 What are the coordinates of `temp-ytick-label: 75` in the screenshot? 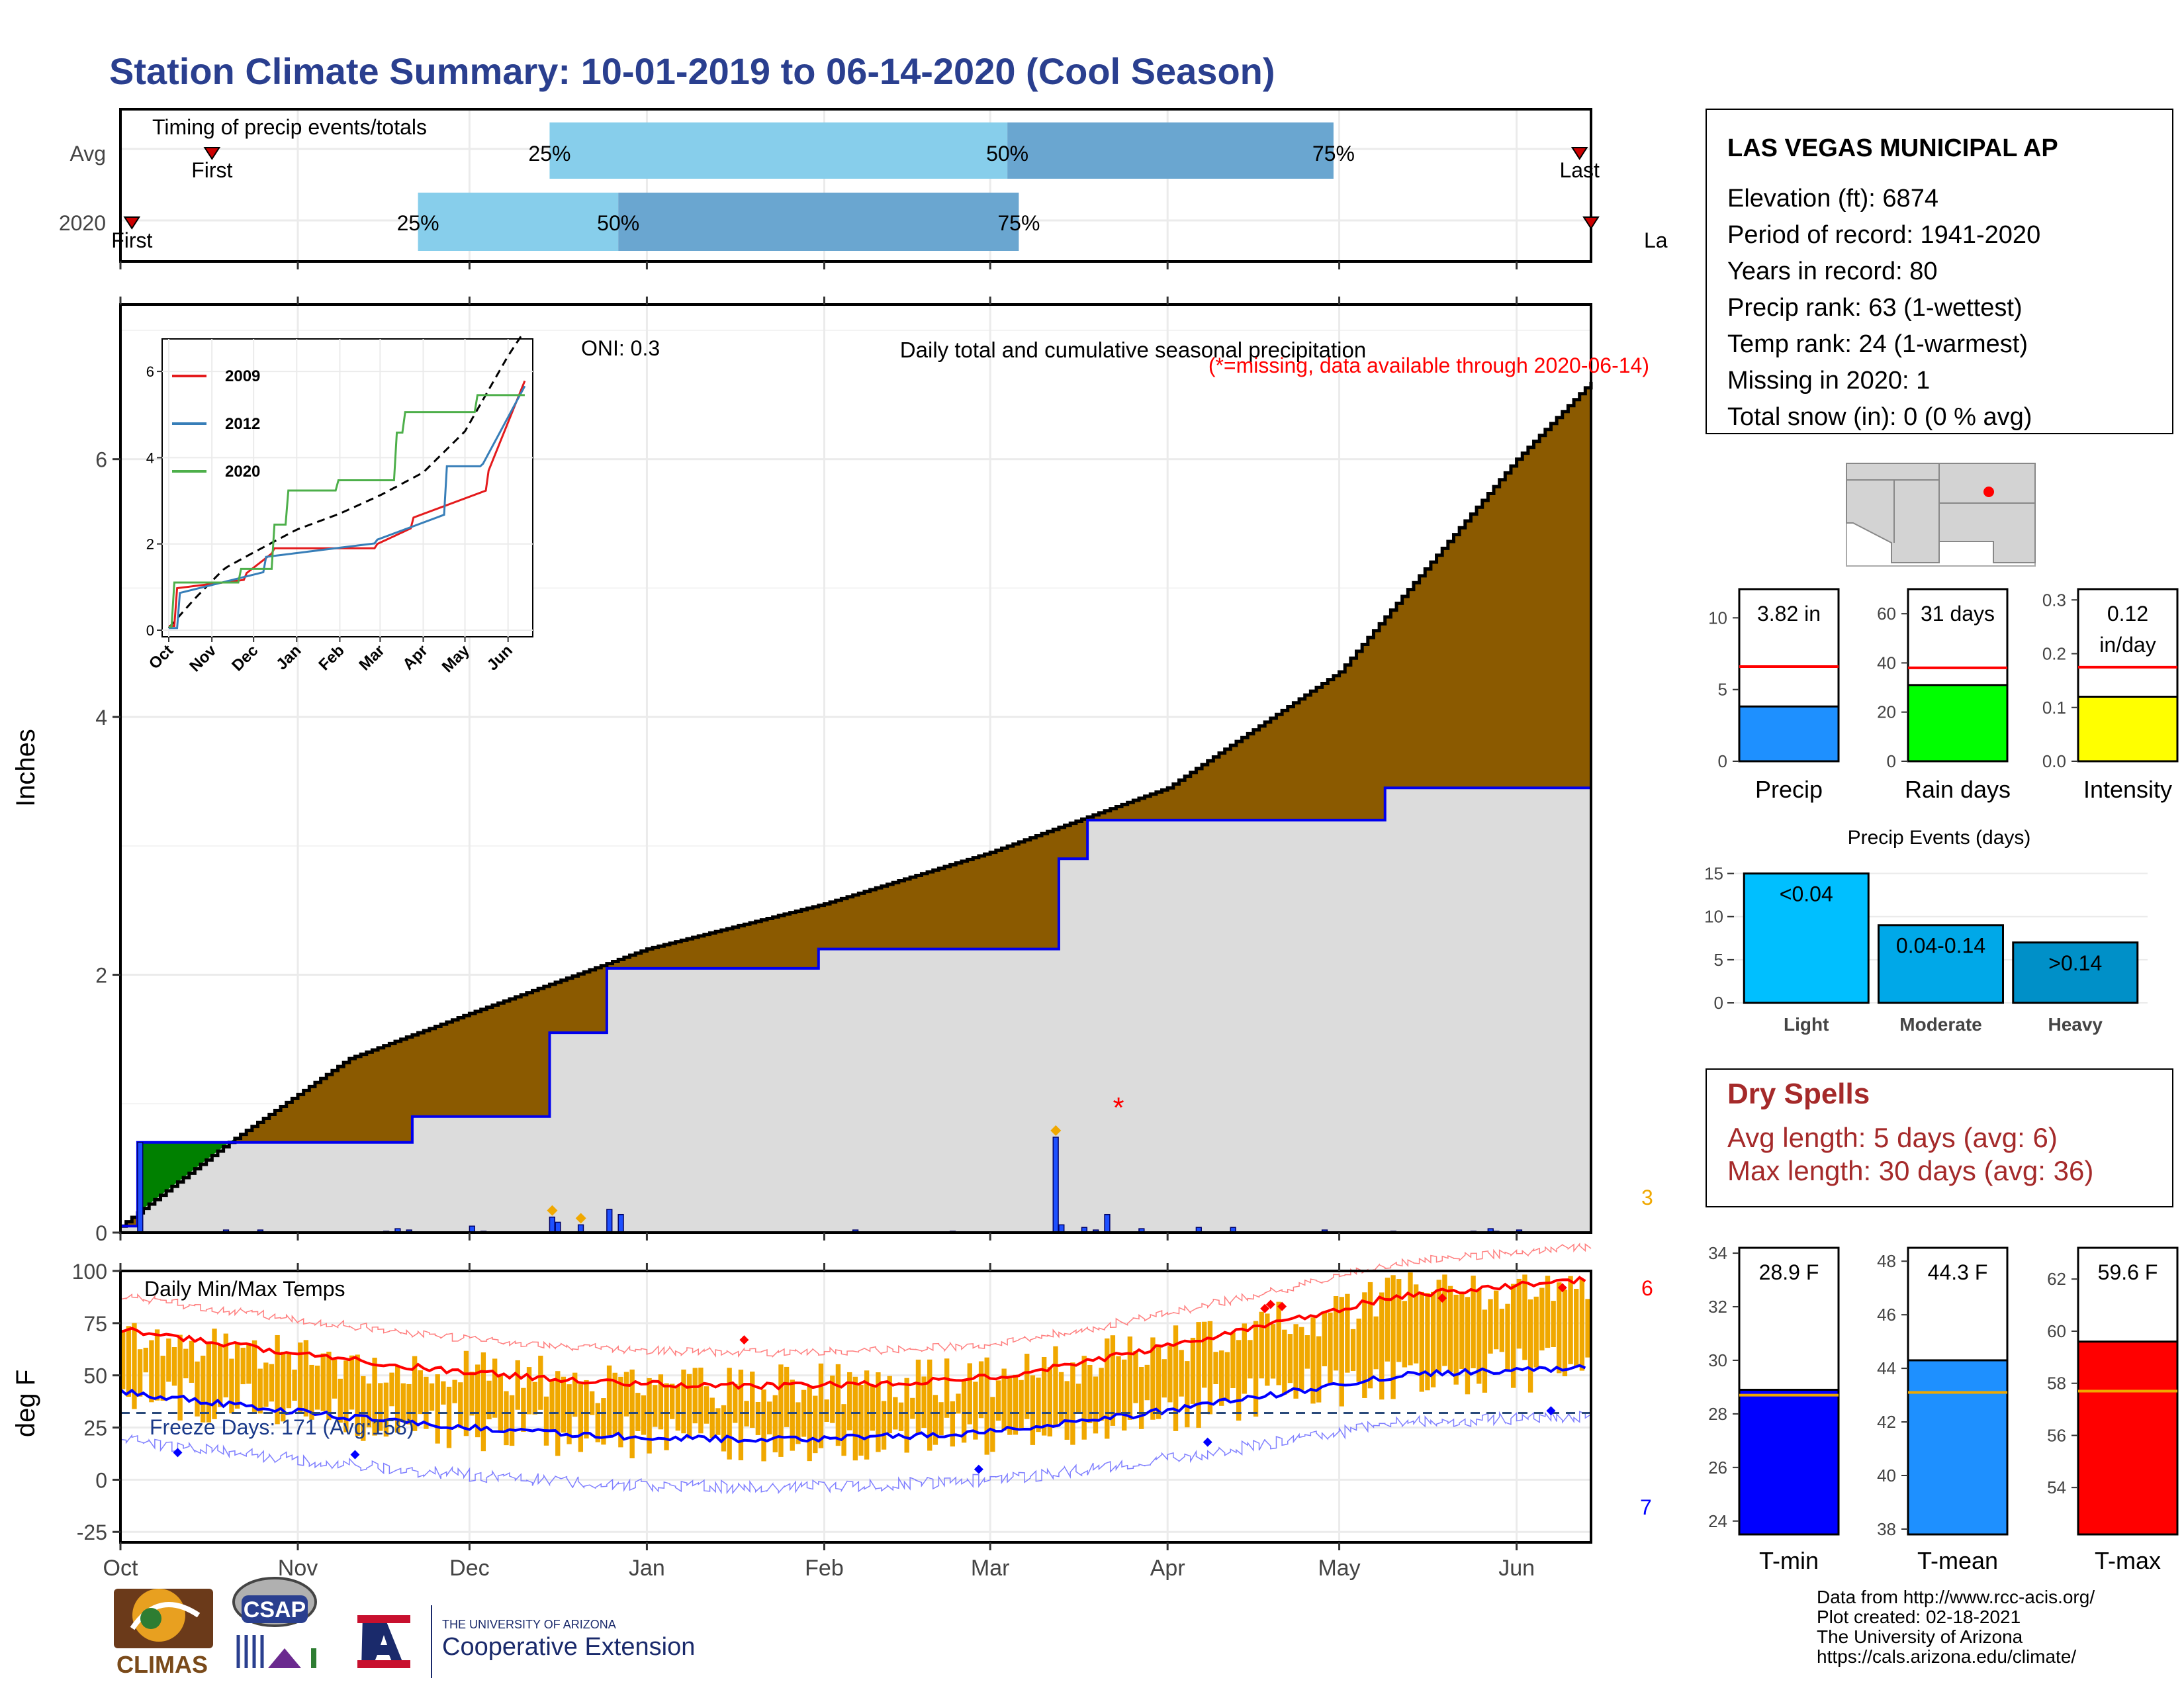 It's located at (95, 1324).